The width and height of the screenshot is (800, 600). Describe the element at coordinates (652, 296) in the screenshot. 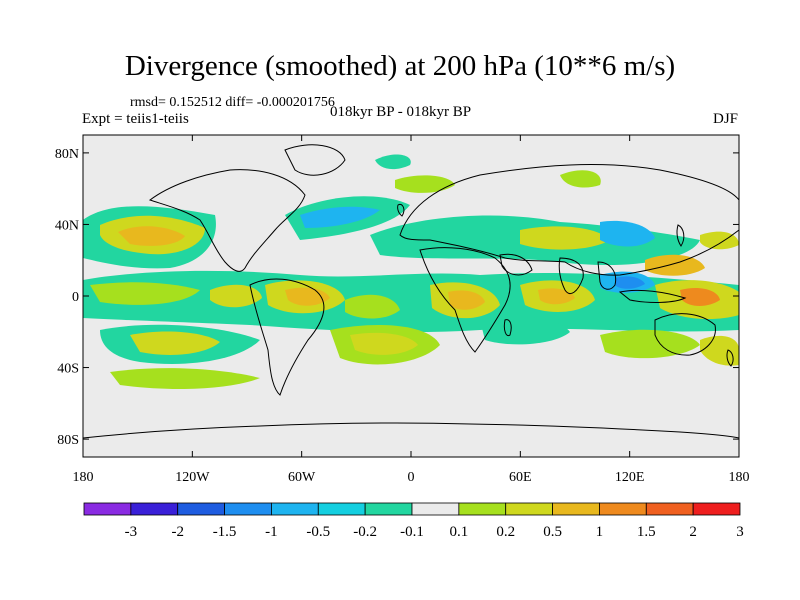

I see `coast-indonesia` at that location.